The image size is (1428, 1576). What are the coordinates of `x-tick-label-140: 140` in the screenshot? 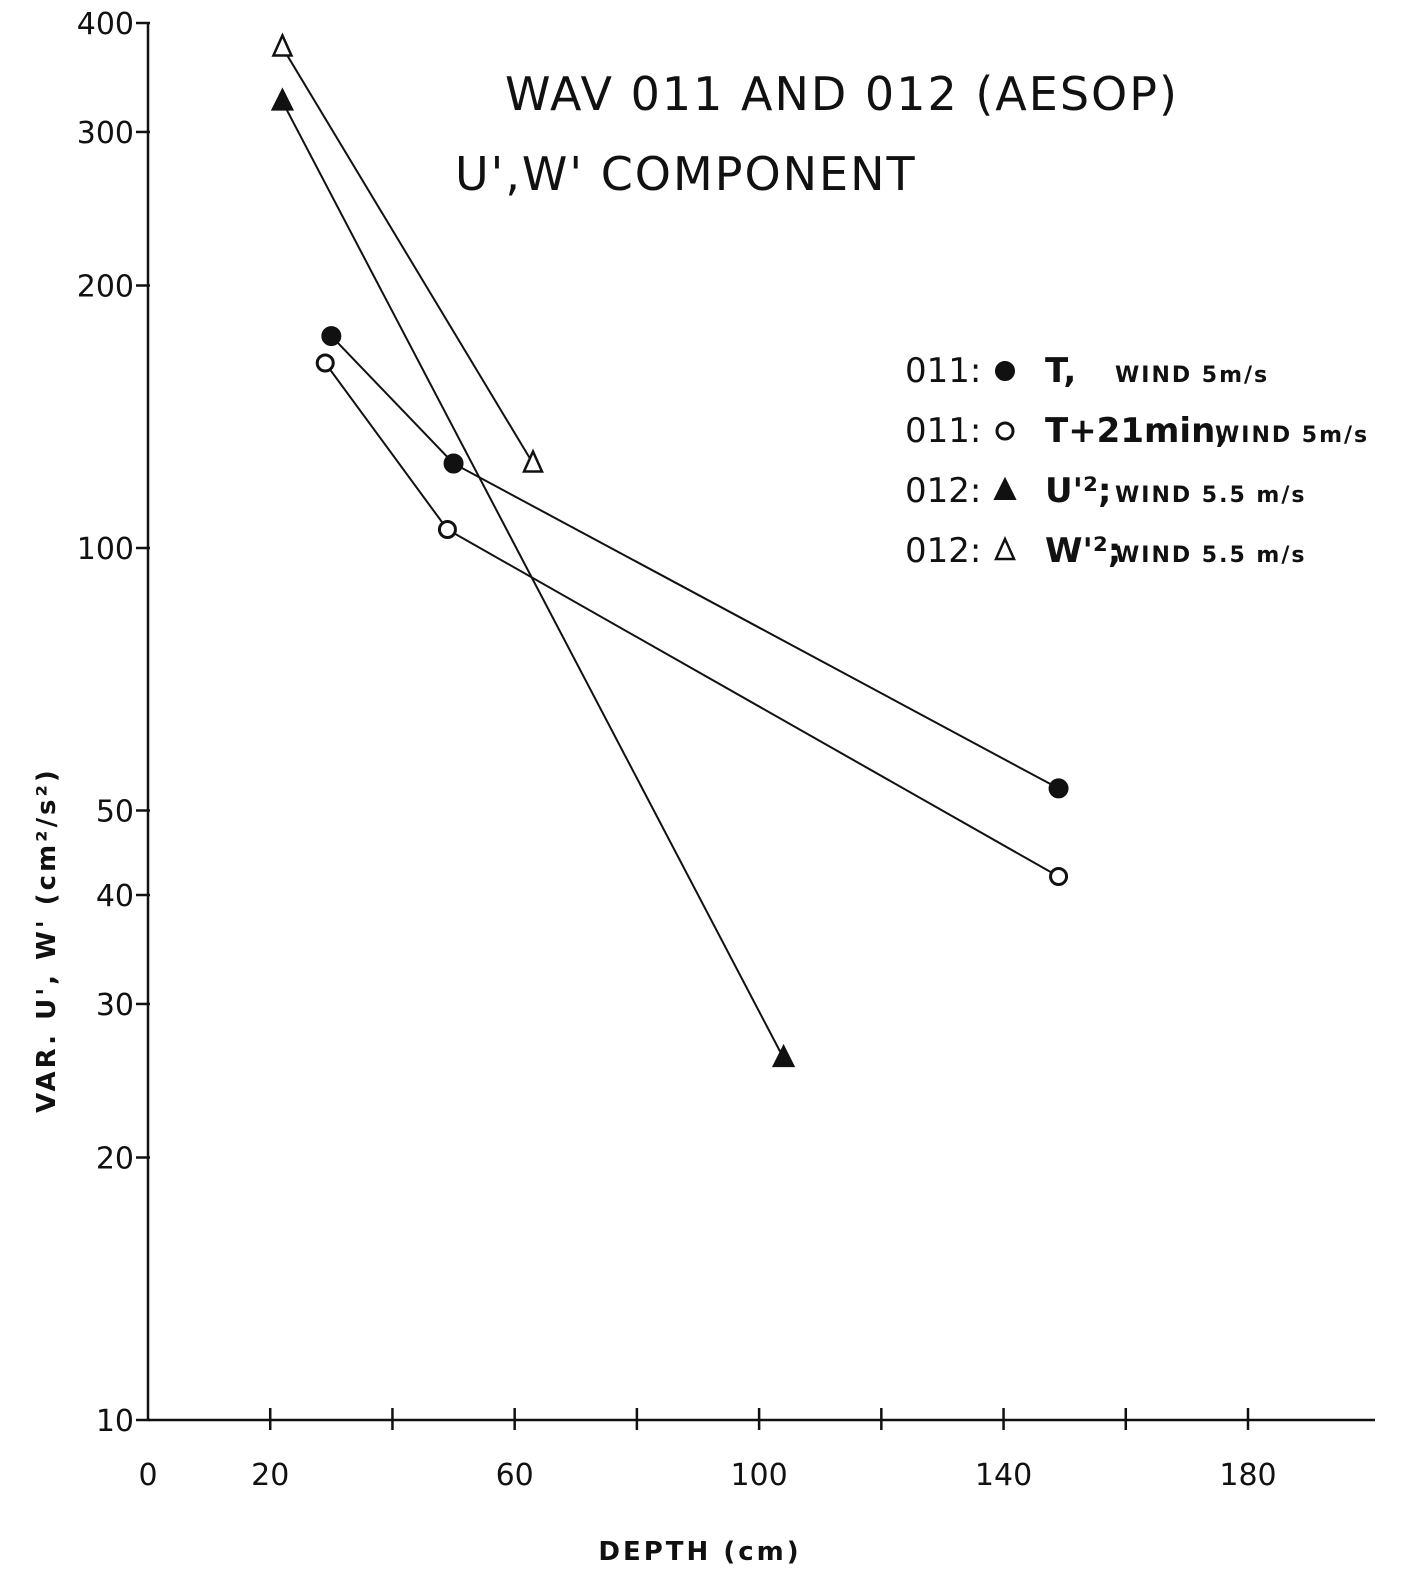 It's located at (1003, 1475).